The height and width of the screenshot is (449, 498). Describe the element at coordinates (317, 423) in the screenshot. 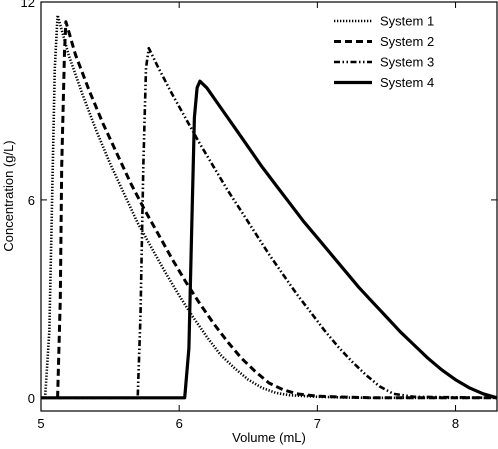

I see `x-tick-label-7: 7` at that location.